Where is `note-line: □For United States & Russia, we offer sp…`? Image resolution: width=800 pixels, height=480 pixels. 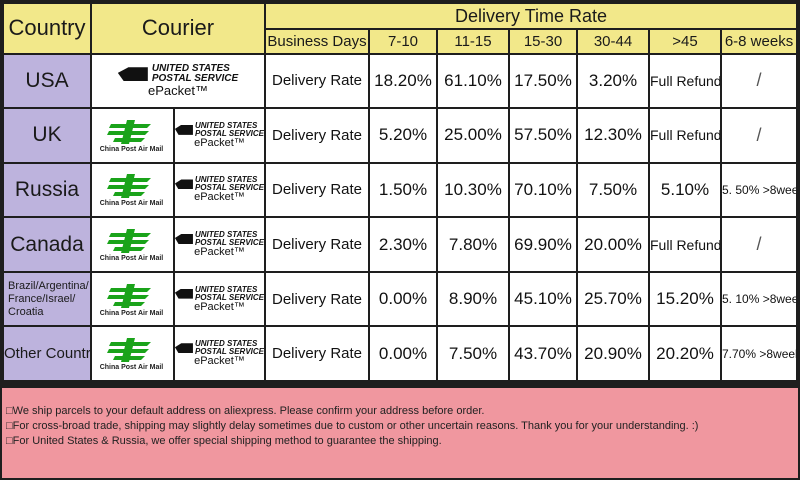 note-line: □For United States & Russia, we offer sp… is located at coordinates (224, 441).